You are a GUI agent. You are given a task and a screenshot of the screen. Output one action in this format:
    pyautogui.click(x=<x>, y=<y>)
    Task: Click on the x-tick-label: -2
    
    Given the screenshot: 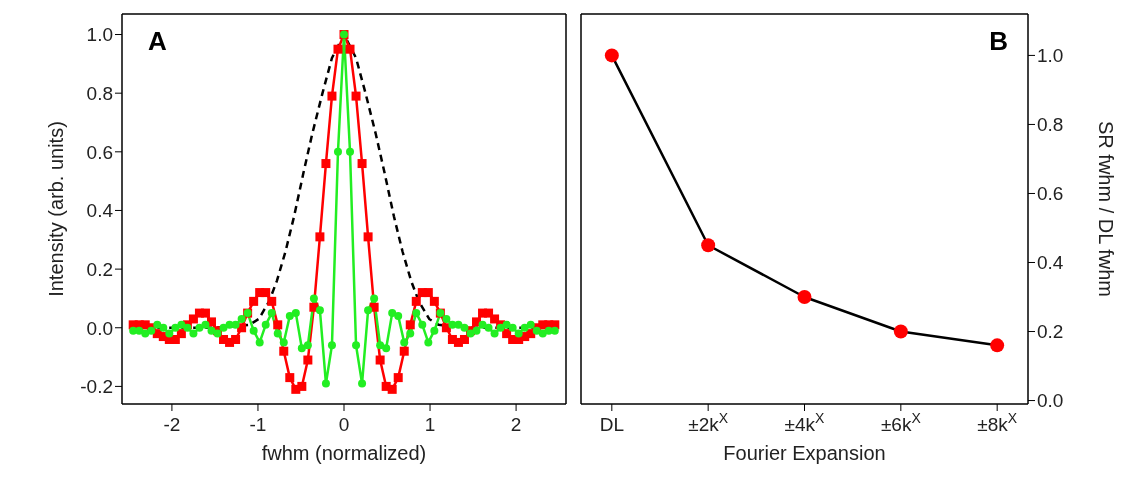 What is the action you would take?
    pyautogui.click(x=172, y=424)
    